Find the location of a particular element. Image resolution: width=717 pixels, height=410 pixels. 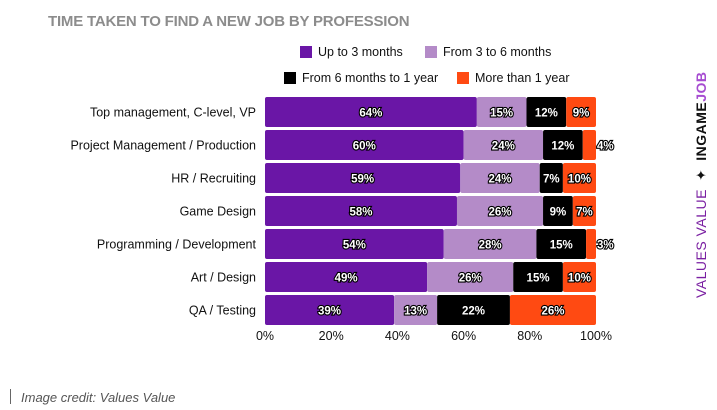

bar-value-label: 60% is located at coordinates (364, 147).